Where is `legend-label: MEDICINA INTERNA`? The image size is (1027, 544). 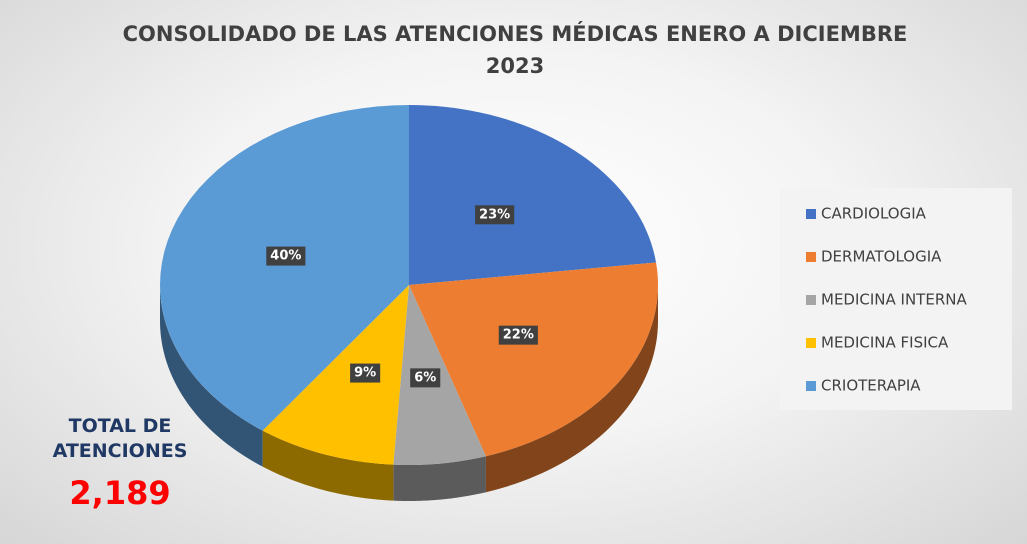
legend-label: MEDICINA INTERNA is located at coordinates (894, 300).